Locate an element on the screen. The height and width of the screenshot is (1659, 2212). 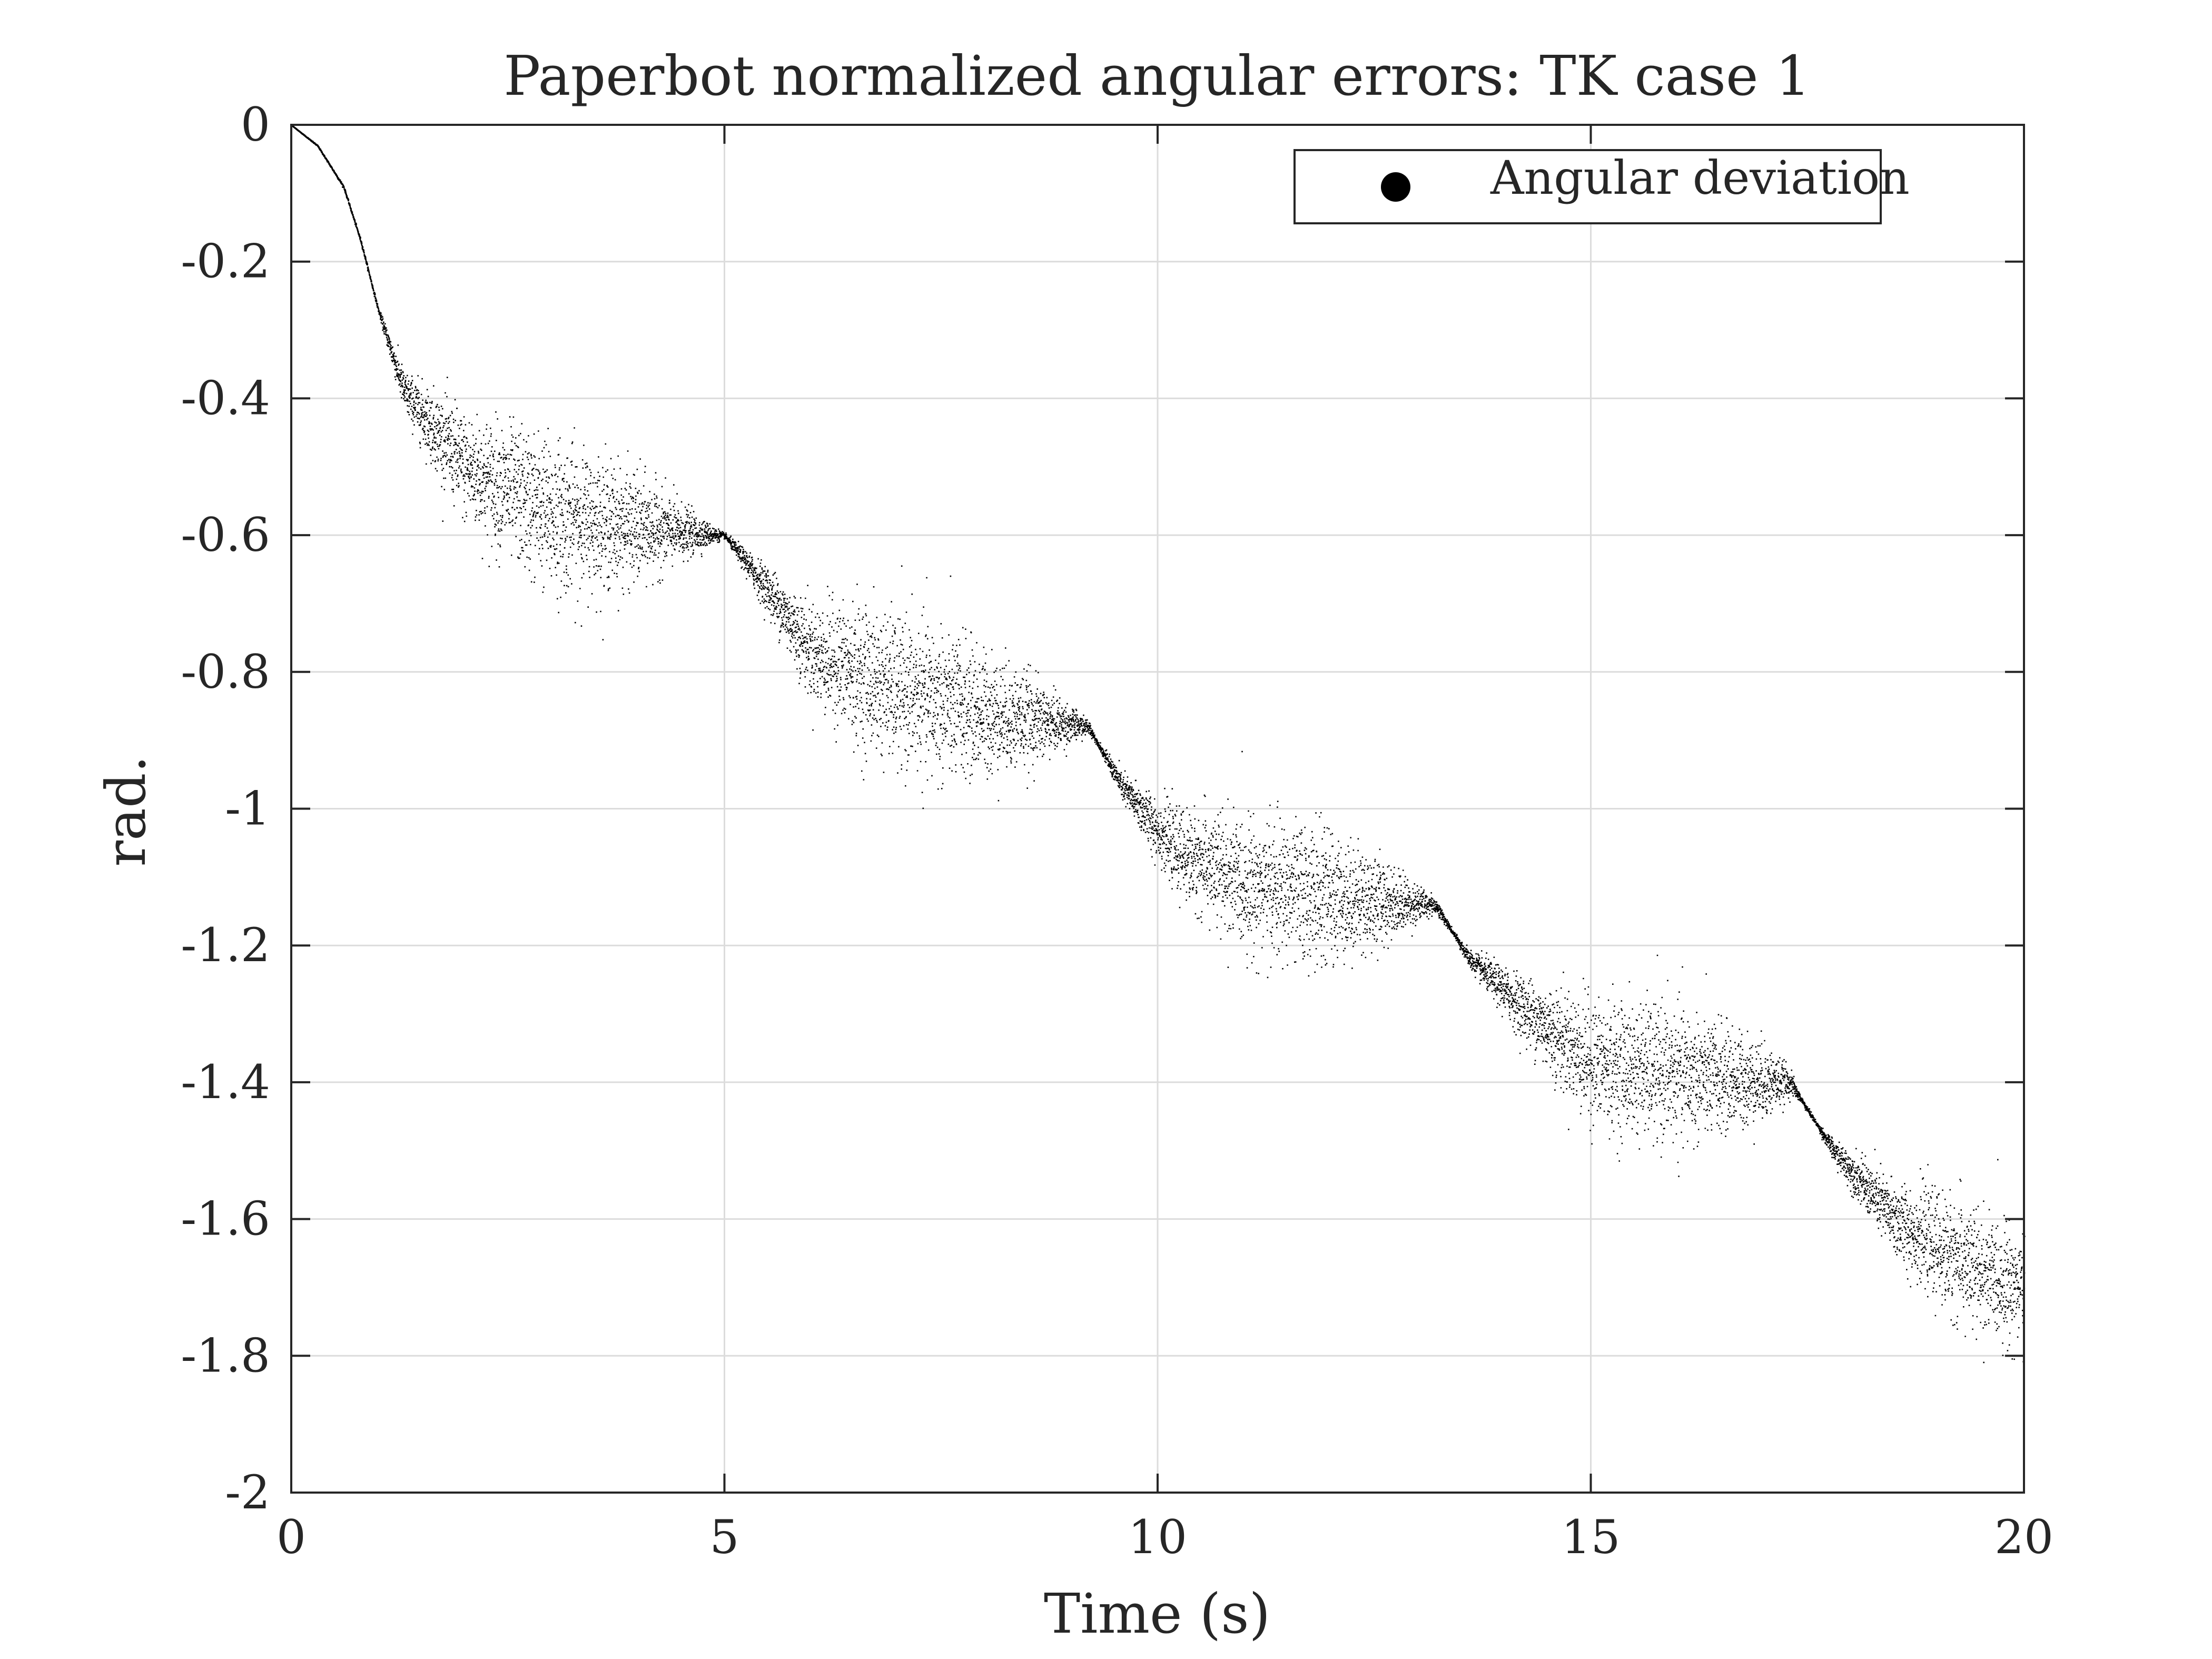
y-tick-label: -1.4 is located at coordinates (225, 1082).